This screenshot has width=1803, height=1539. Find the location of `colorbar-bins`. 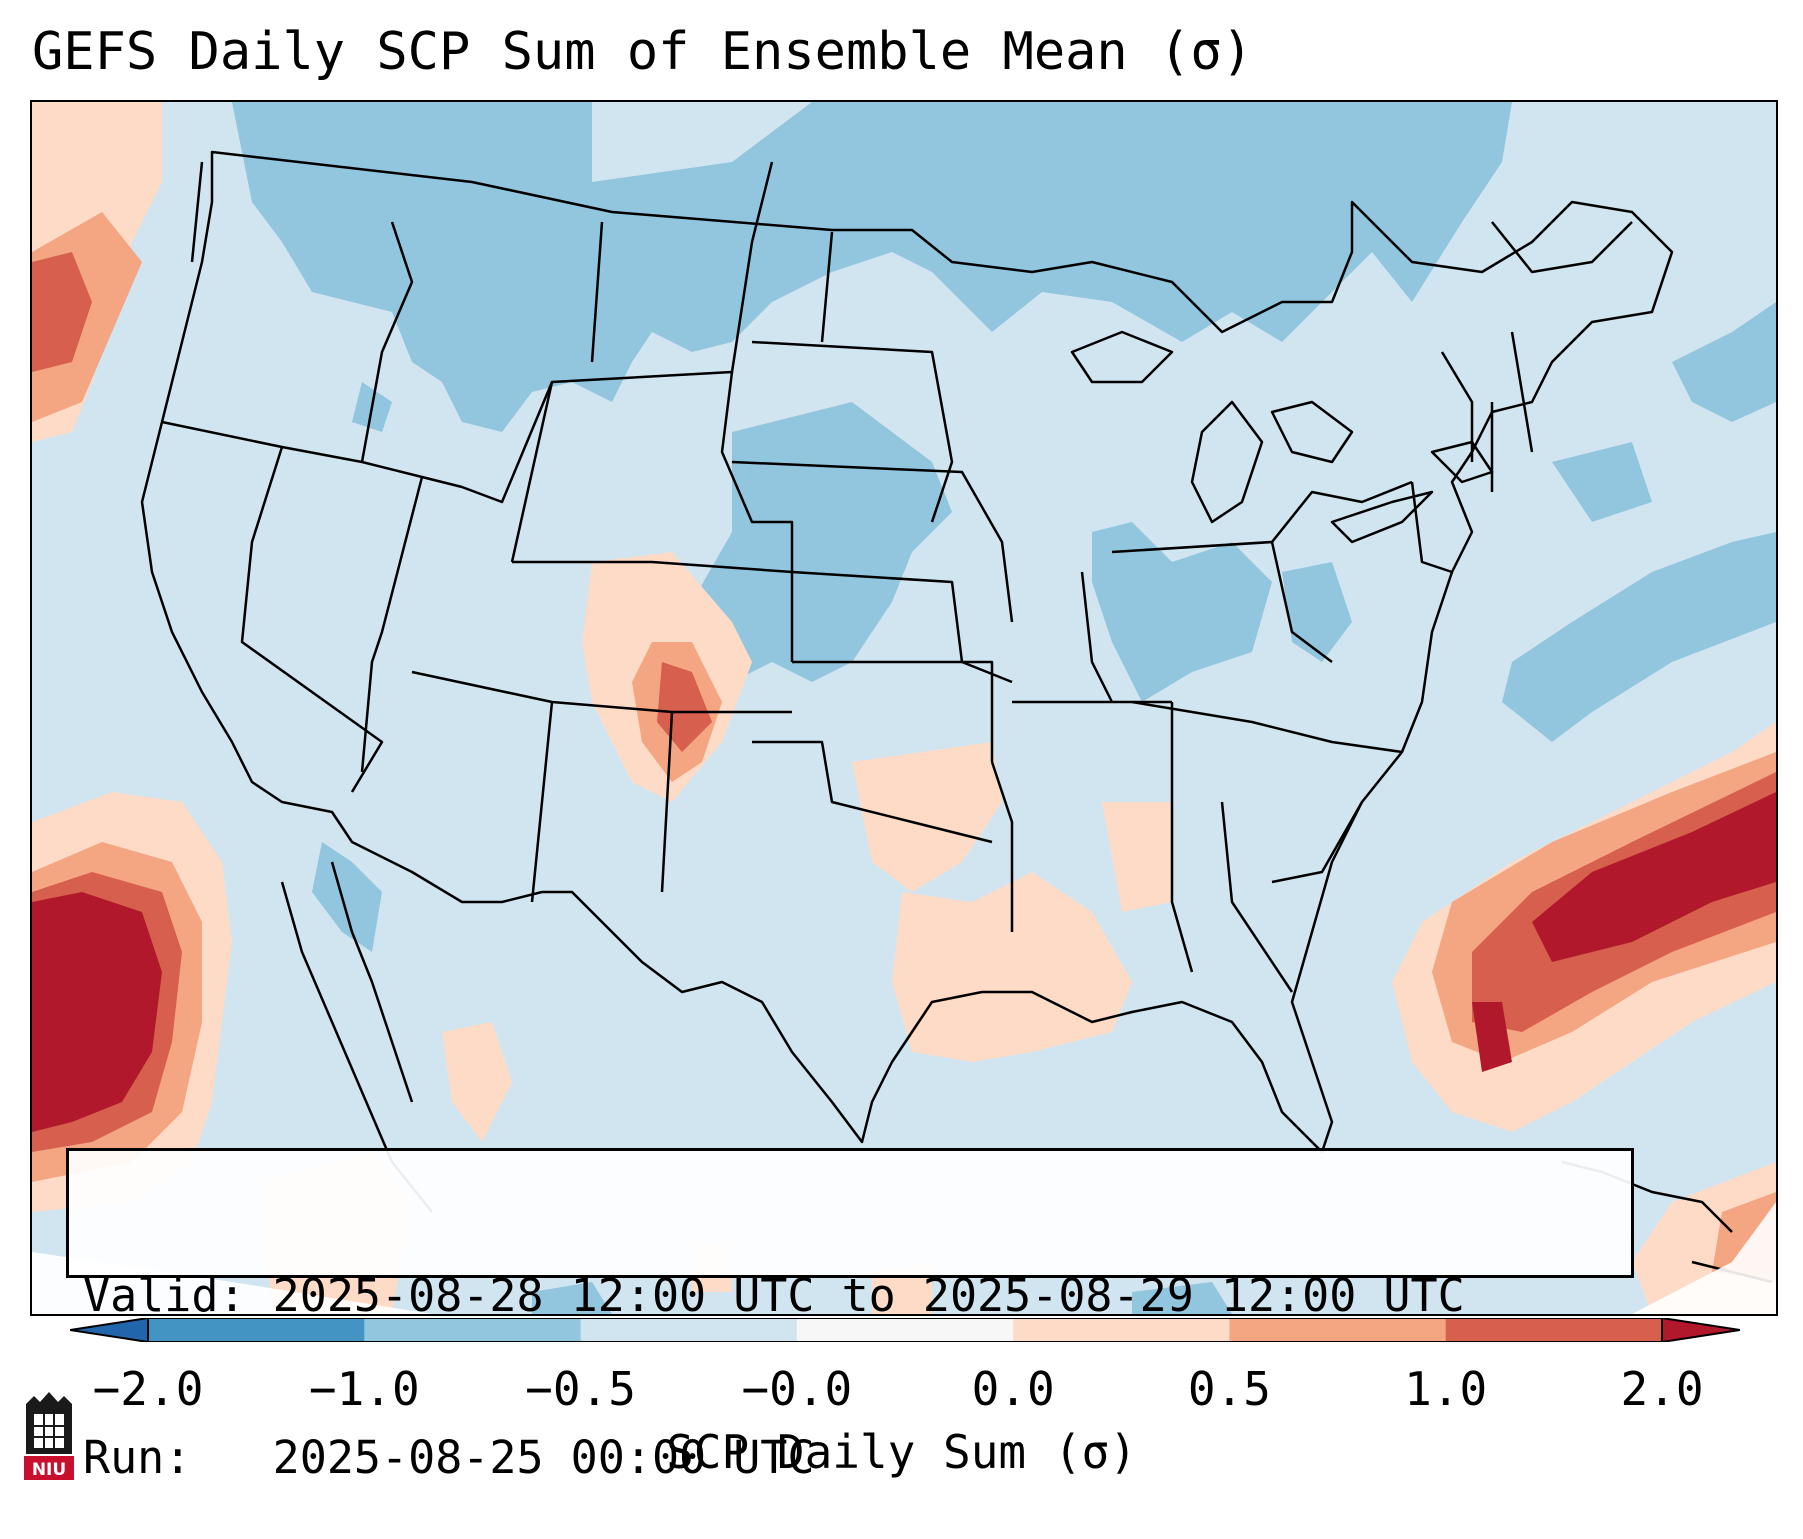

colorbar-bins is located at coordinates (905, 1330).